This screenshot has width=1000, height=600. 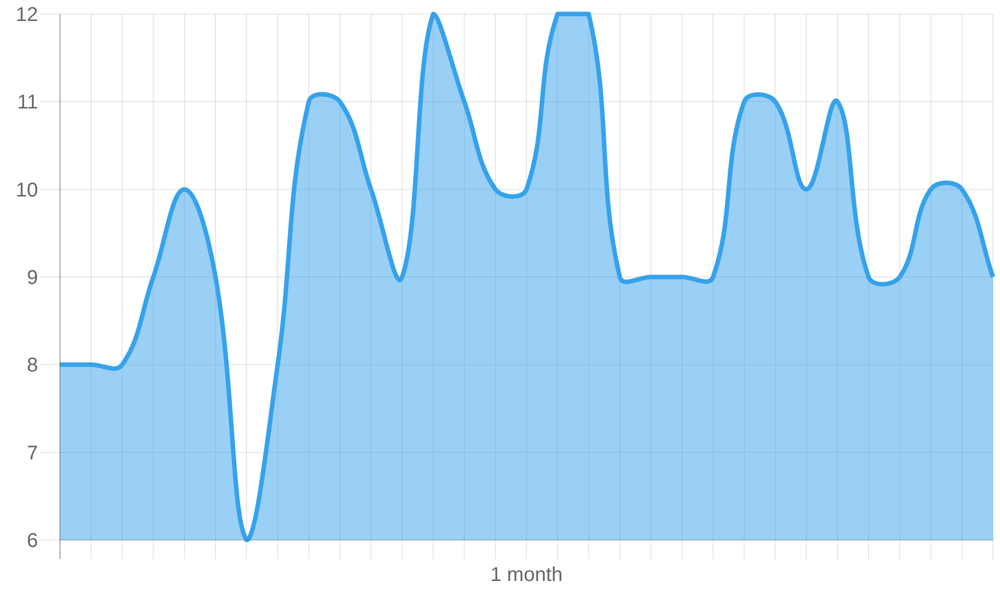 I want to click on y-tick-label: 7, so click(x=32, y=453).